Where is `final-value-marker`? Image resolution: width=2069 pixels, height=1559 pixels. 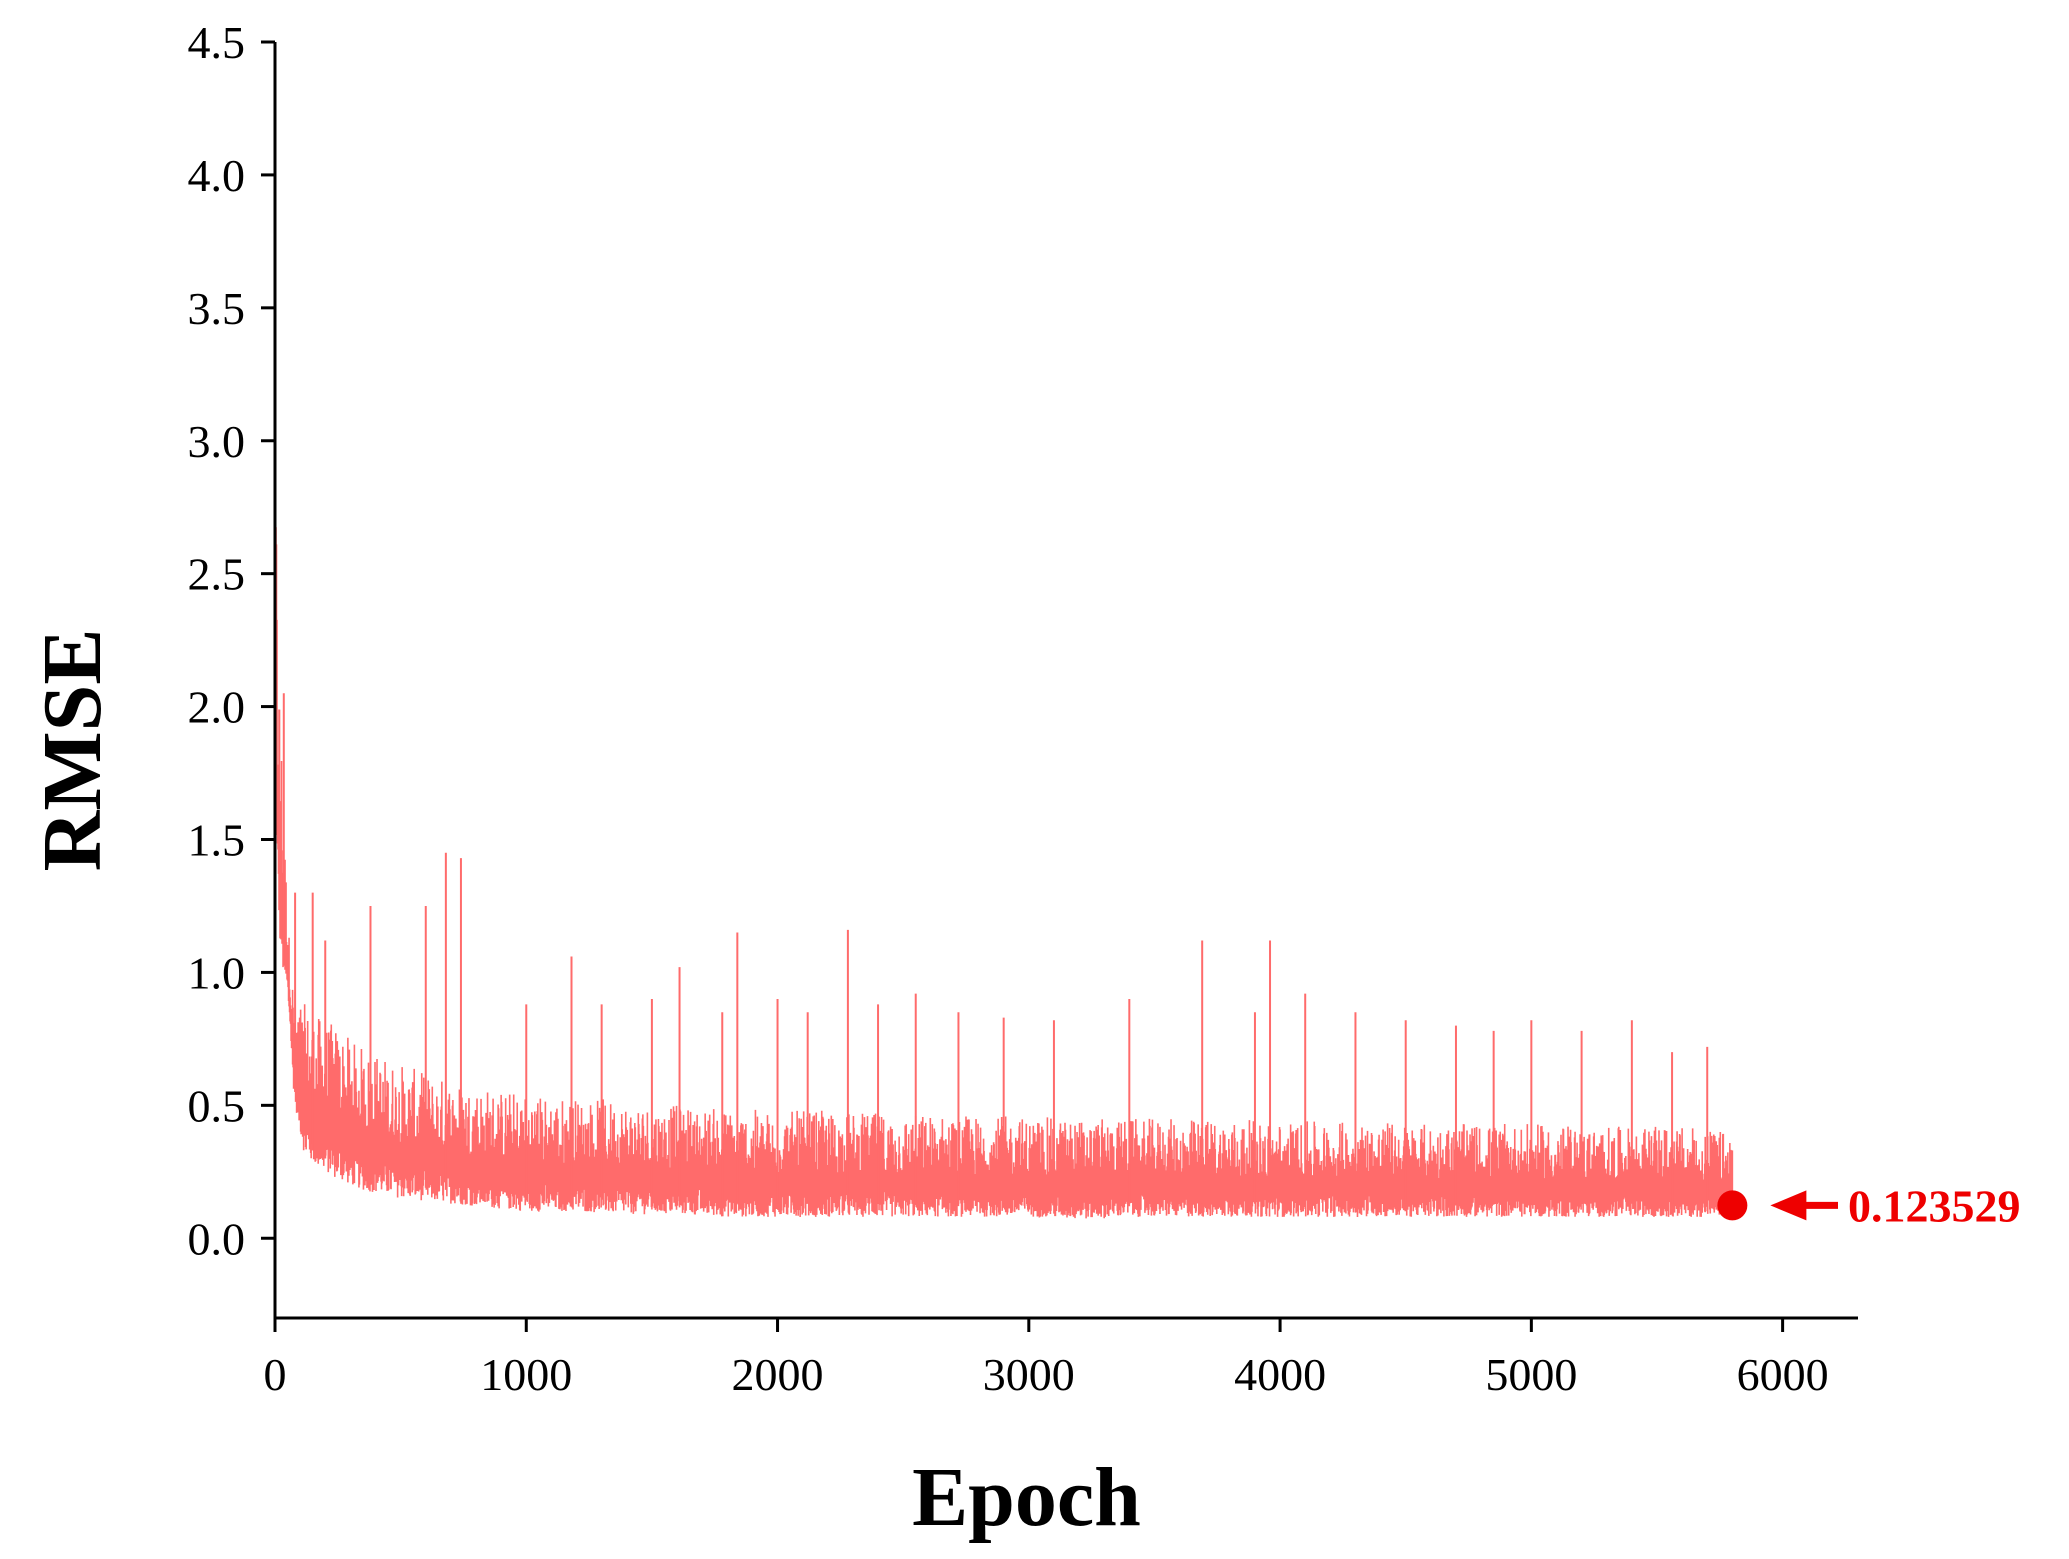
final-value-marker is located at coordinates (1732, 1205).